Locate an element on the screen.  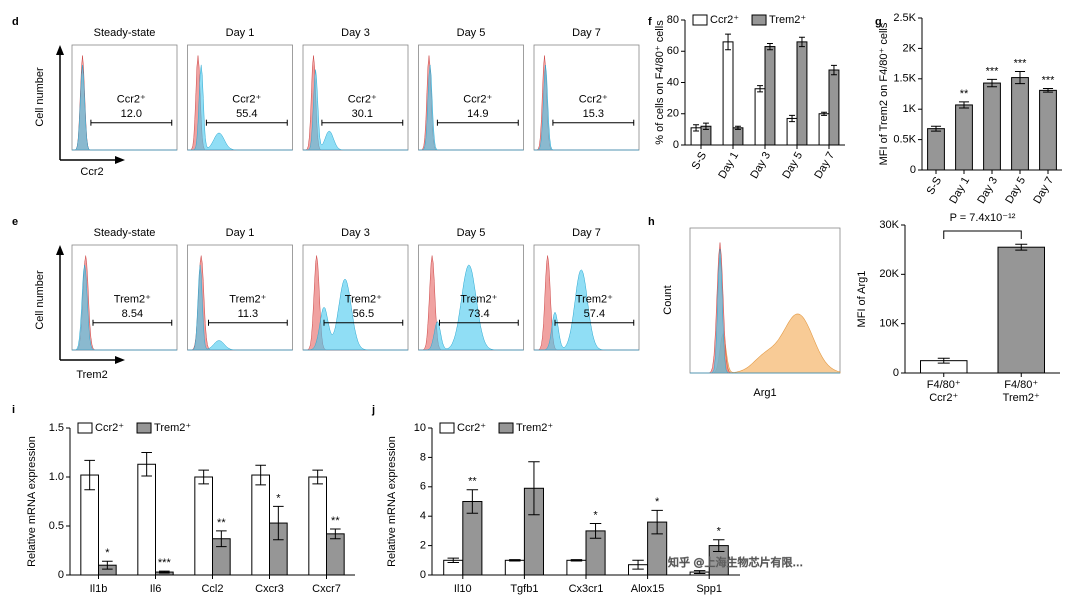
panel-label: d is located at coordinates (15, 22).